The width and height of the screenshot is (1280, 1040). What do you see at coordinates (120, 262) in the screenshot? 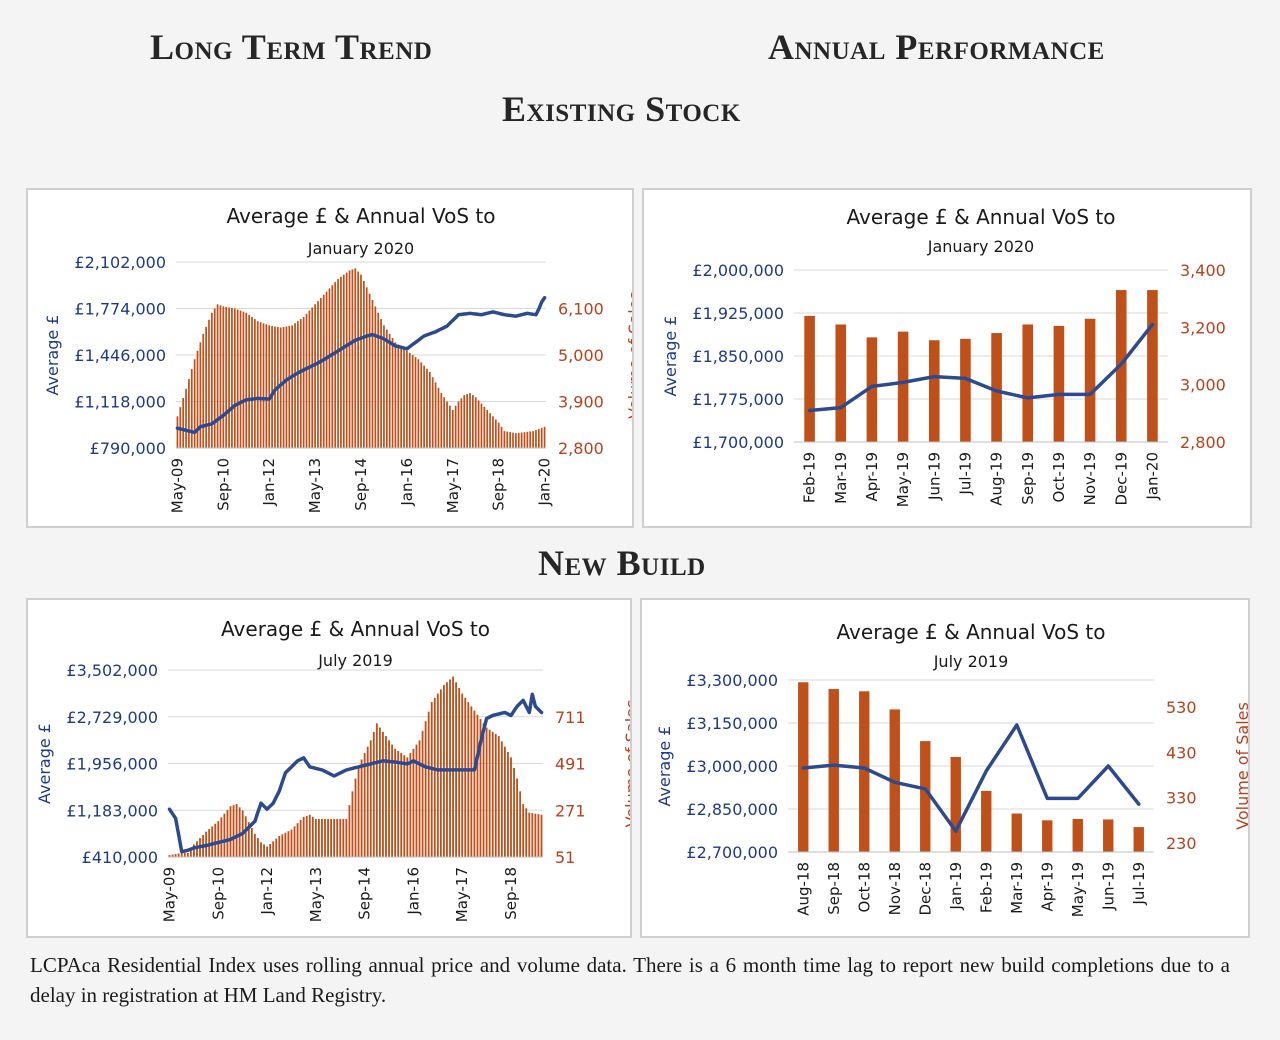
I see `left-axis-tick-label: £2,102,000` at bounding box center [120, 262].